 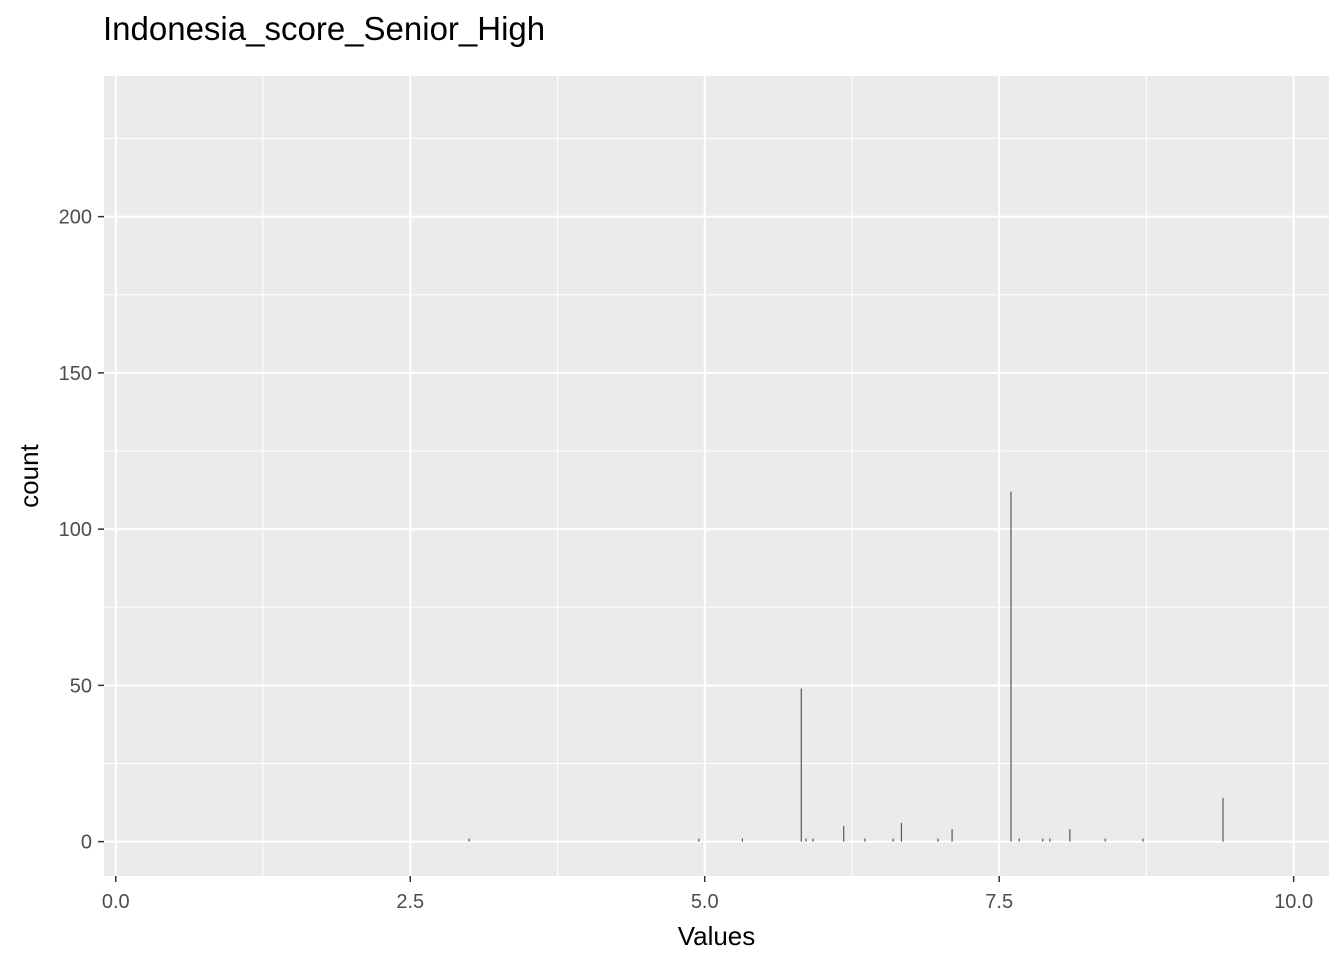 I want to click on y-axis-title: count, so click(x=29, y=475).